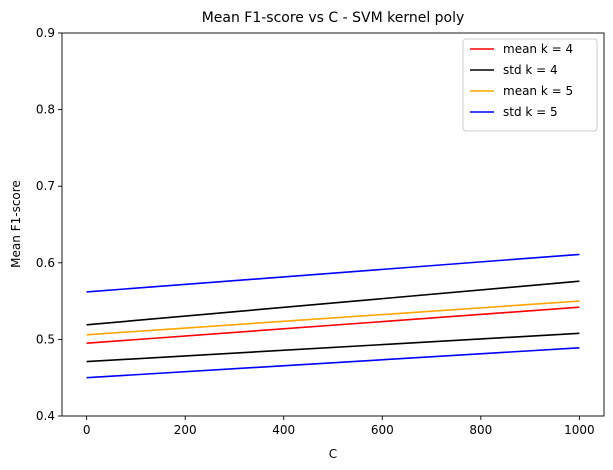 The width and height of the screenshot is (613, 470). I want to click on y-tick-label: 0.7, so click(45, 186).